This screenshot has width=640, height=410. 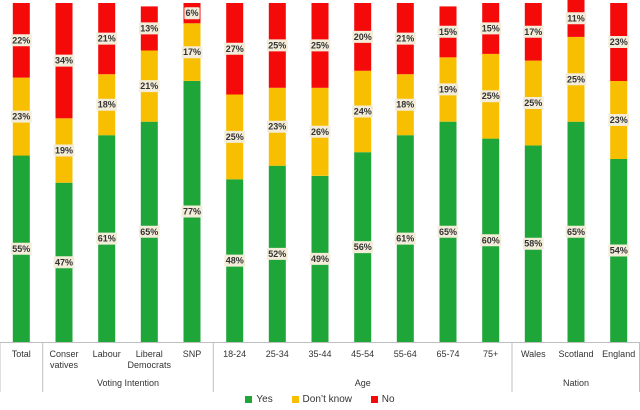 I want to click on data-label-yes-8: 56%, so click(x=363, y=247).